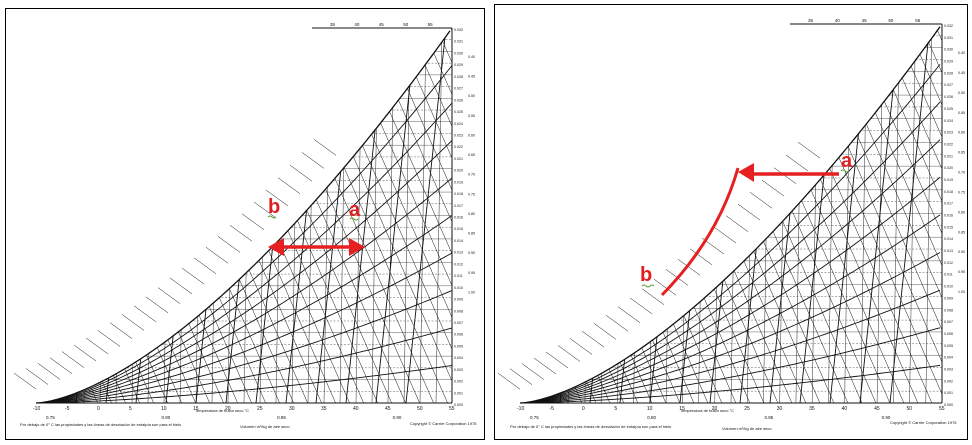 This screenshot has width=972, height=445. What do you see at coordinates (458, 194) in the screenshot?
I see `humidity-tick-label: 0.018` at bounding box center [458, 194].